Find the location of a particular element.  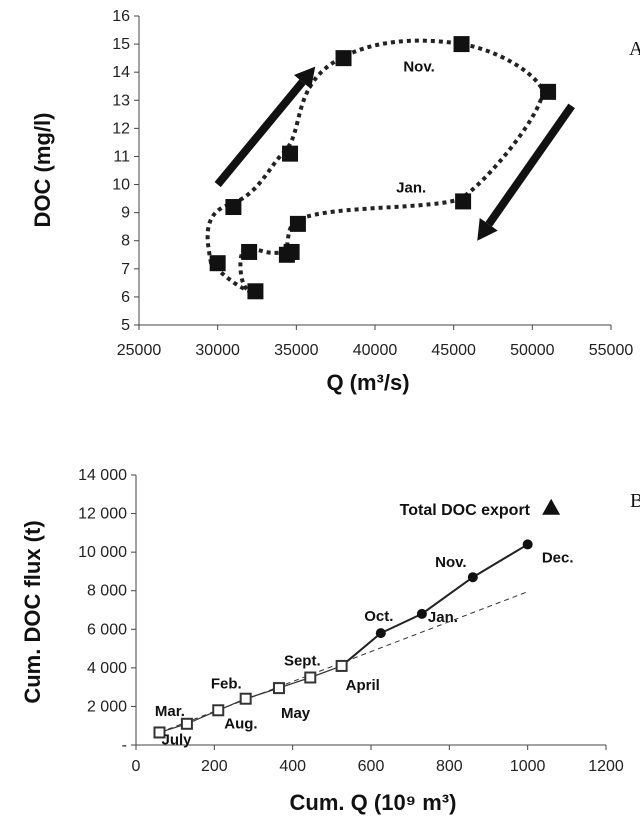

chartA-y-tick-label: 8 is located at coordinates (125, 241).